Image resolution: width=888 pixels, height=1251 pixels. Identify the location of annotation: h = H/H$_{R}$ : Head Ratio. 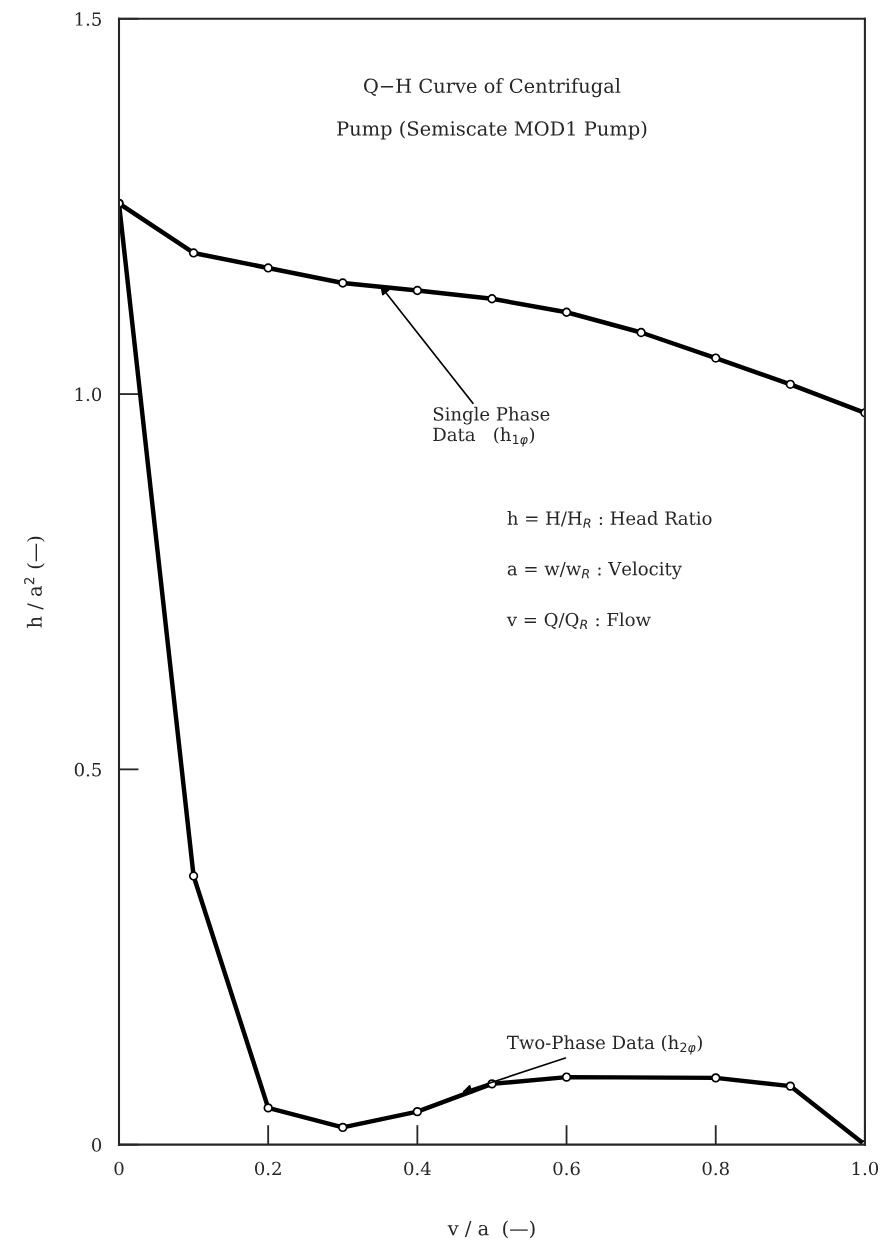
(609, 519).